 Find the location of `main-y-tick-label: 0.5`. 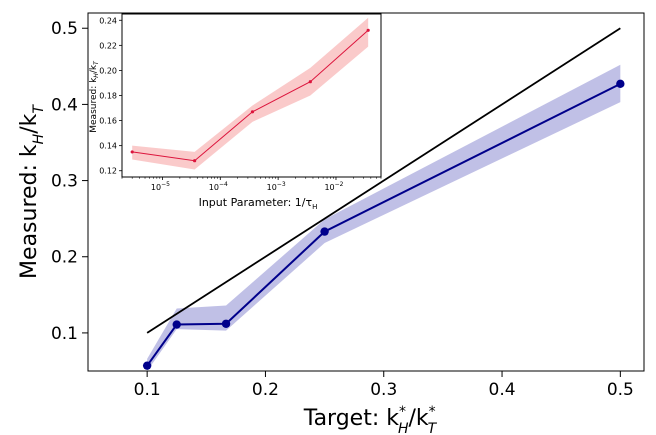

main-y-tick-label: 0.5 is located at coordinates (64, 29).